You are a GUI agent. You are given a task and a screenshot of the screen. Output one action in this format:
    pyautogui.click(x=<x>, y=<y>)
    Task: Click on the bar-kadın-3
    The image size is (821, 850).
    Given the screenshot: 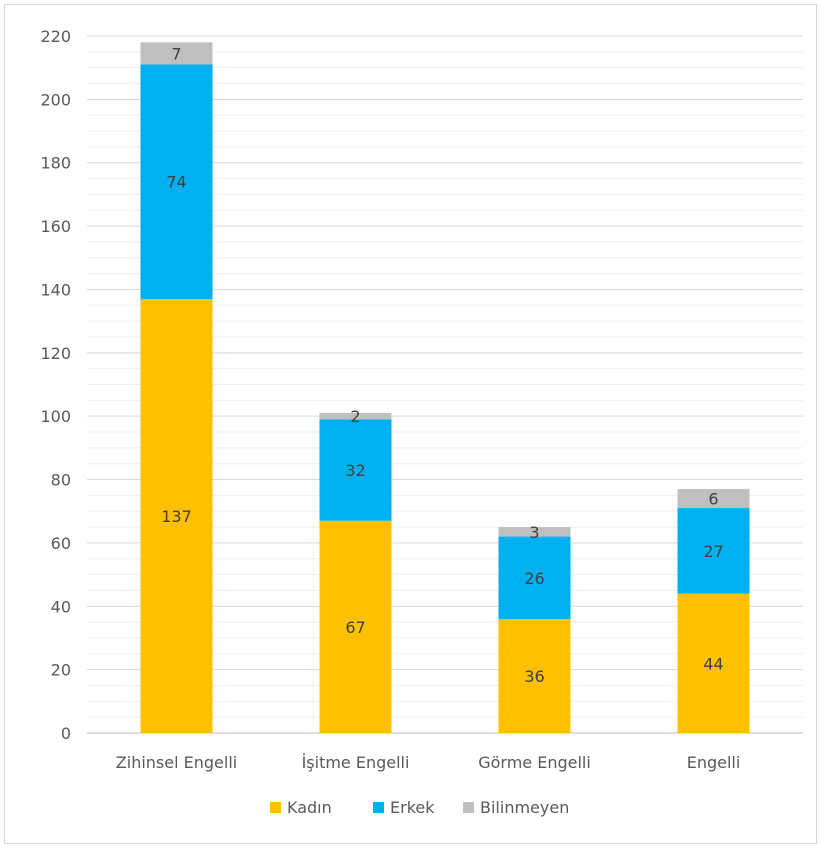 What is the action you would take?
    pyautogui.click(x=713, y=663)
    